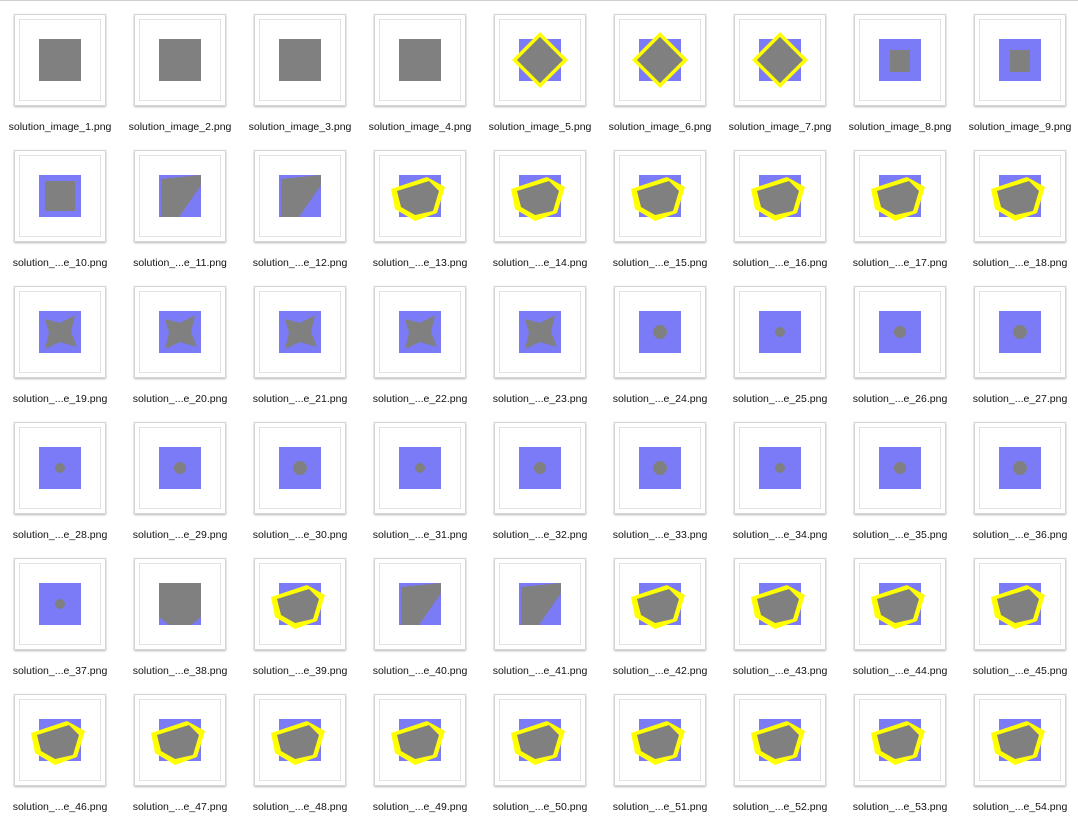  Describe the element at coordinates (540, 127) in the screenshot. I see `file-name-label: solution_image_5.png` at that location.